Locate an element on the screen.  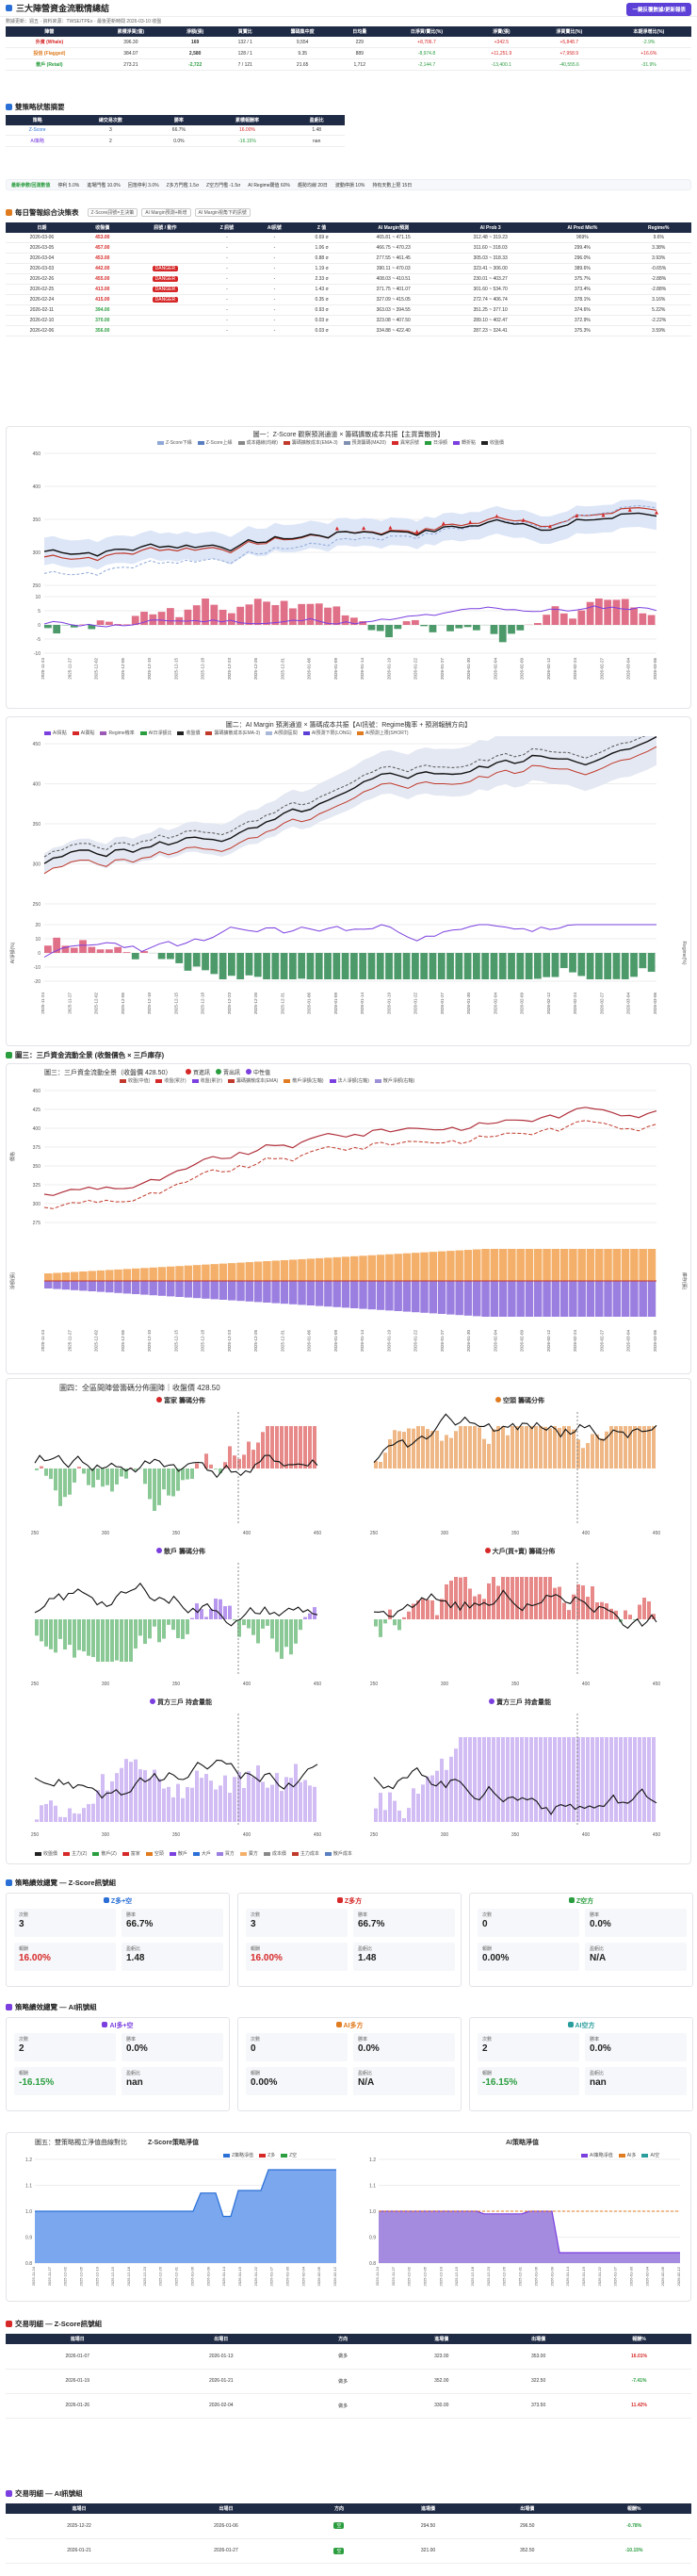
perf-metric: 盈虧比 nan is located at coordinates (636, 2081).